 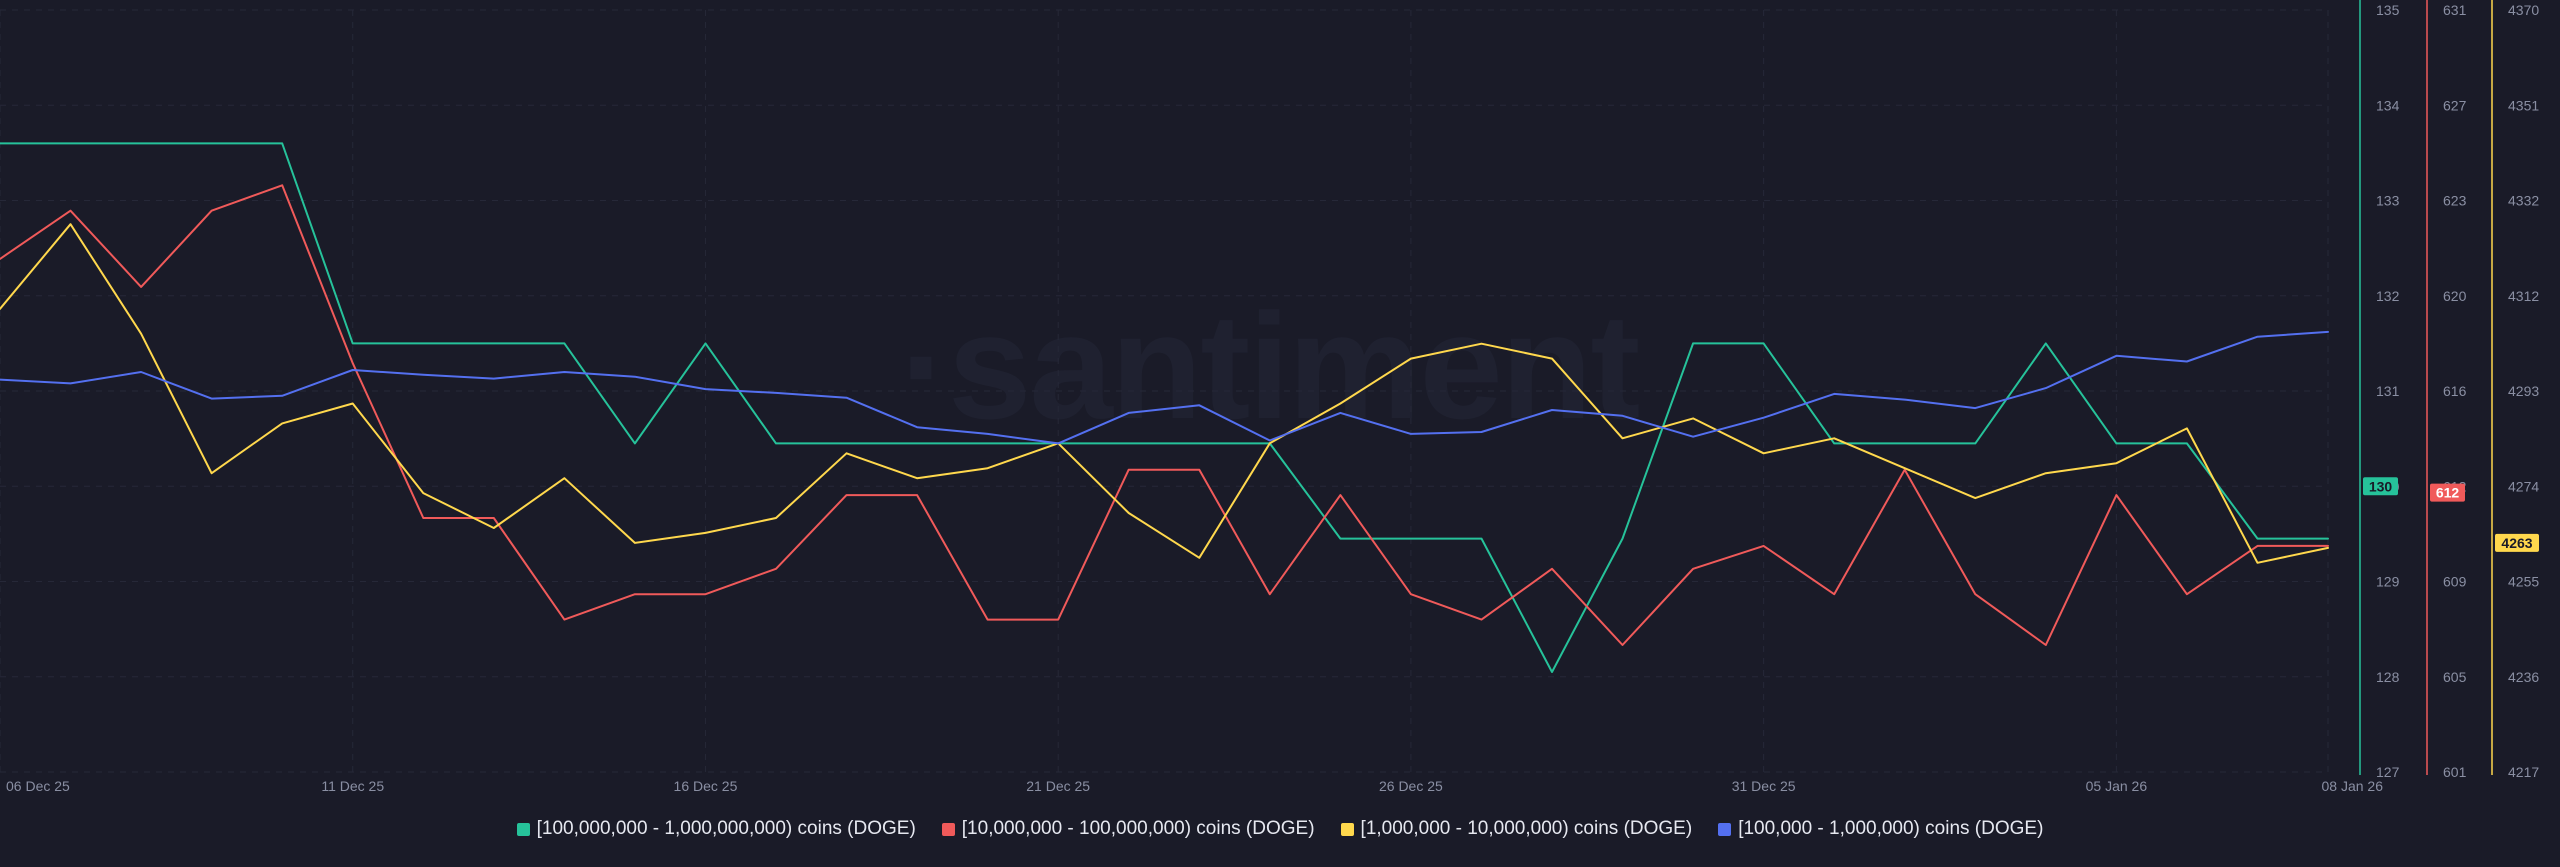 I want to click on y-tick-label-teal: 133, so click(x=2388, y=201).